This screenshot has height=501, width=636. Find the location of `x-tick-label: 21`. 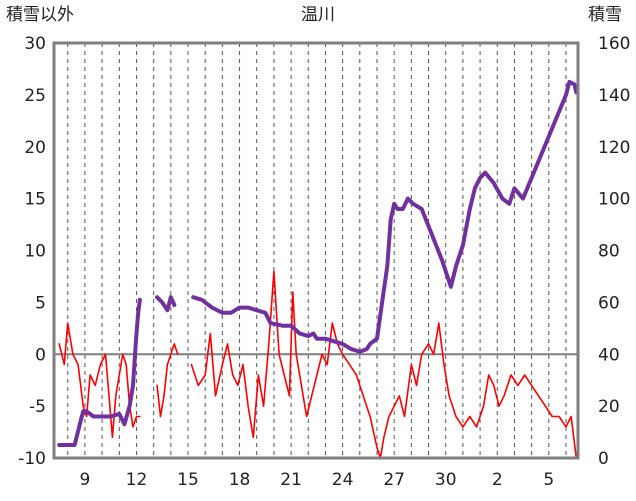

x-tick-label: 21 is located at coordinates (291, 480).